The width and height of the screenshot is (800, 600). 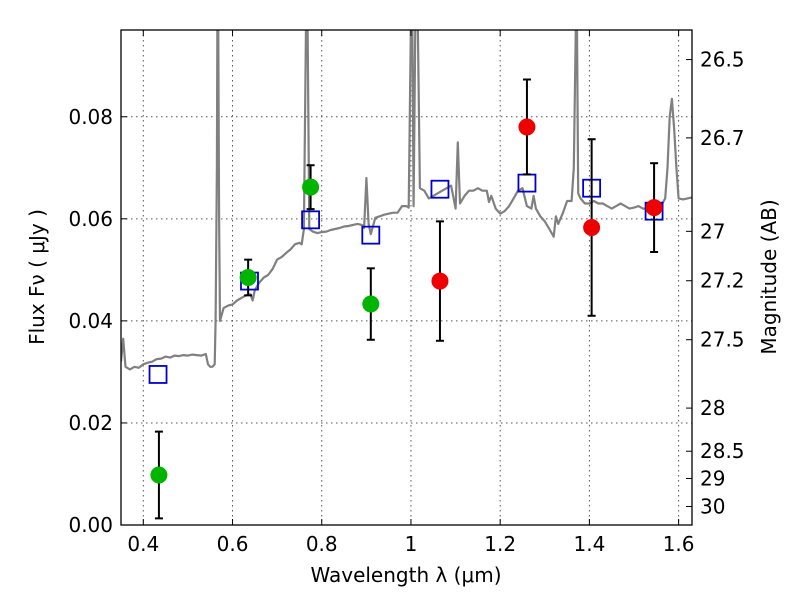 I want to click on x-tick-label: 1, so click(x=411, y=544).